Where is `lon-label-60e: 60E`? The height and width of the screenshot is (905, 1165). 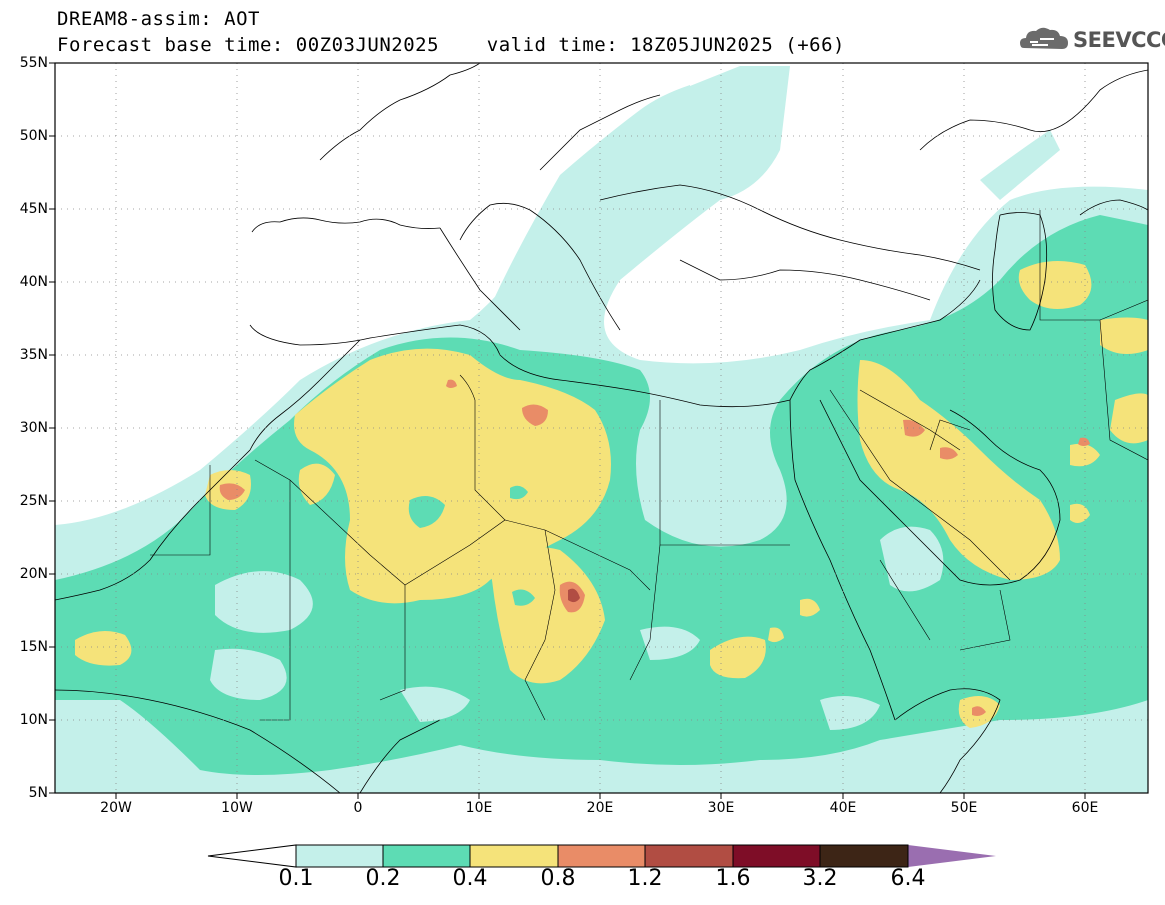 lon-label-60e: 60E is located at coordinates (1085, 808).